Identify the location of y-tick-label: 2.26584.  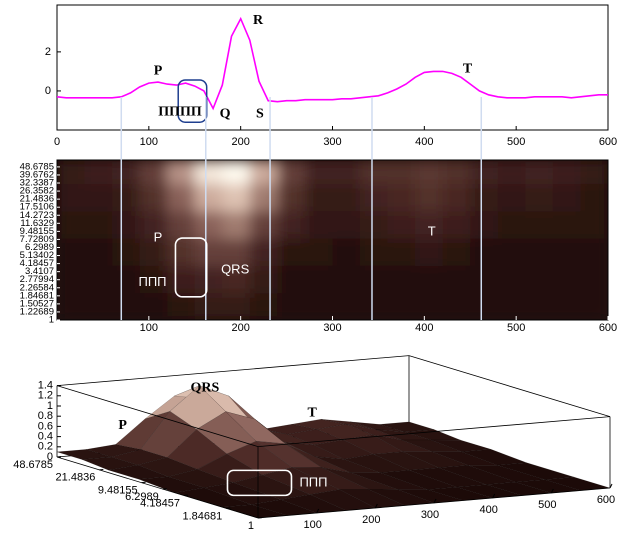
(37, 287).